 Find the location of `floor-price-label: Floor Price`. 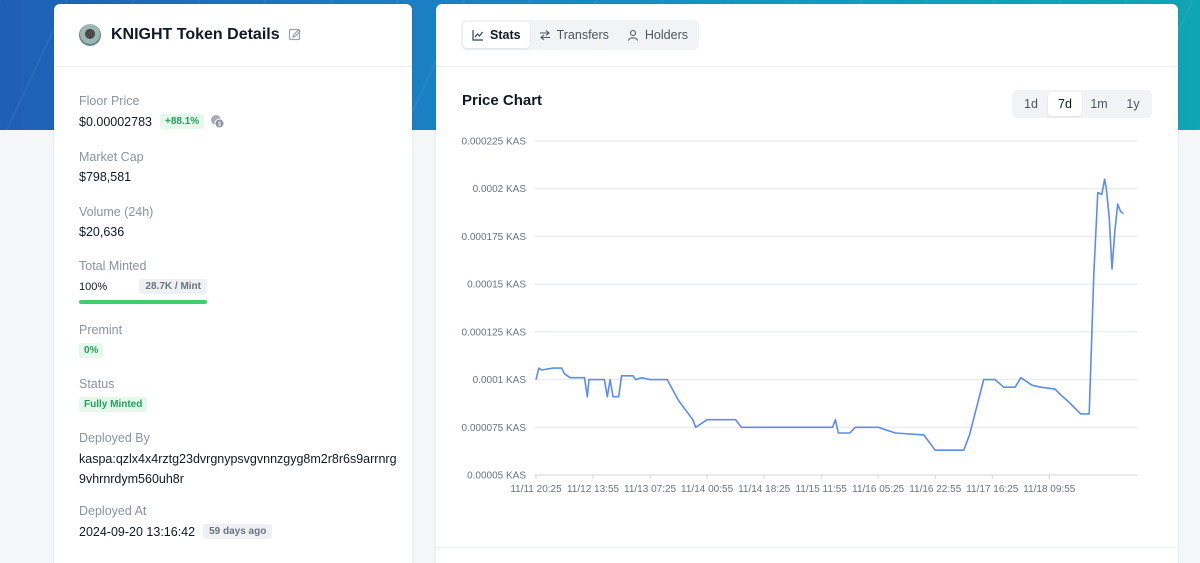

floor-price-label: Floor Price is located at coordinates (109, 101).